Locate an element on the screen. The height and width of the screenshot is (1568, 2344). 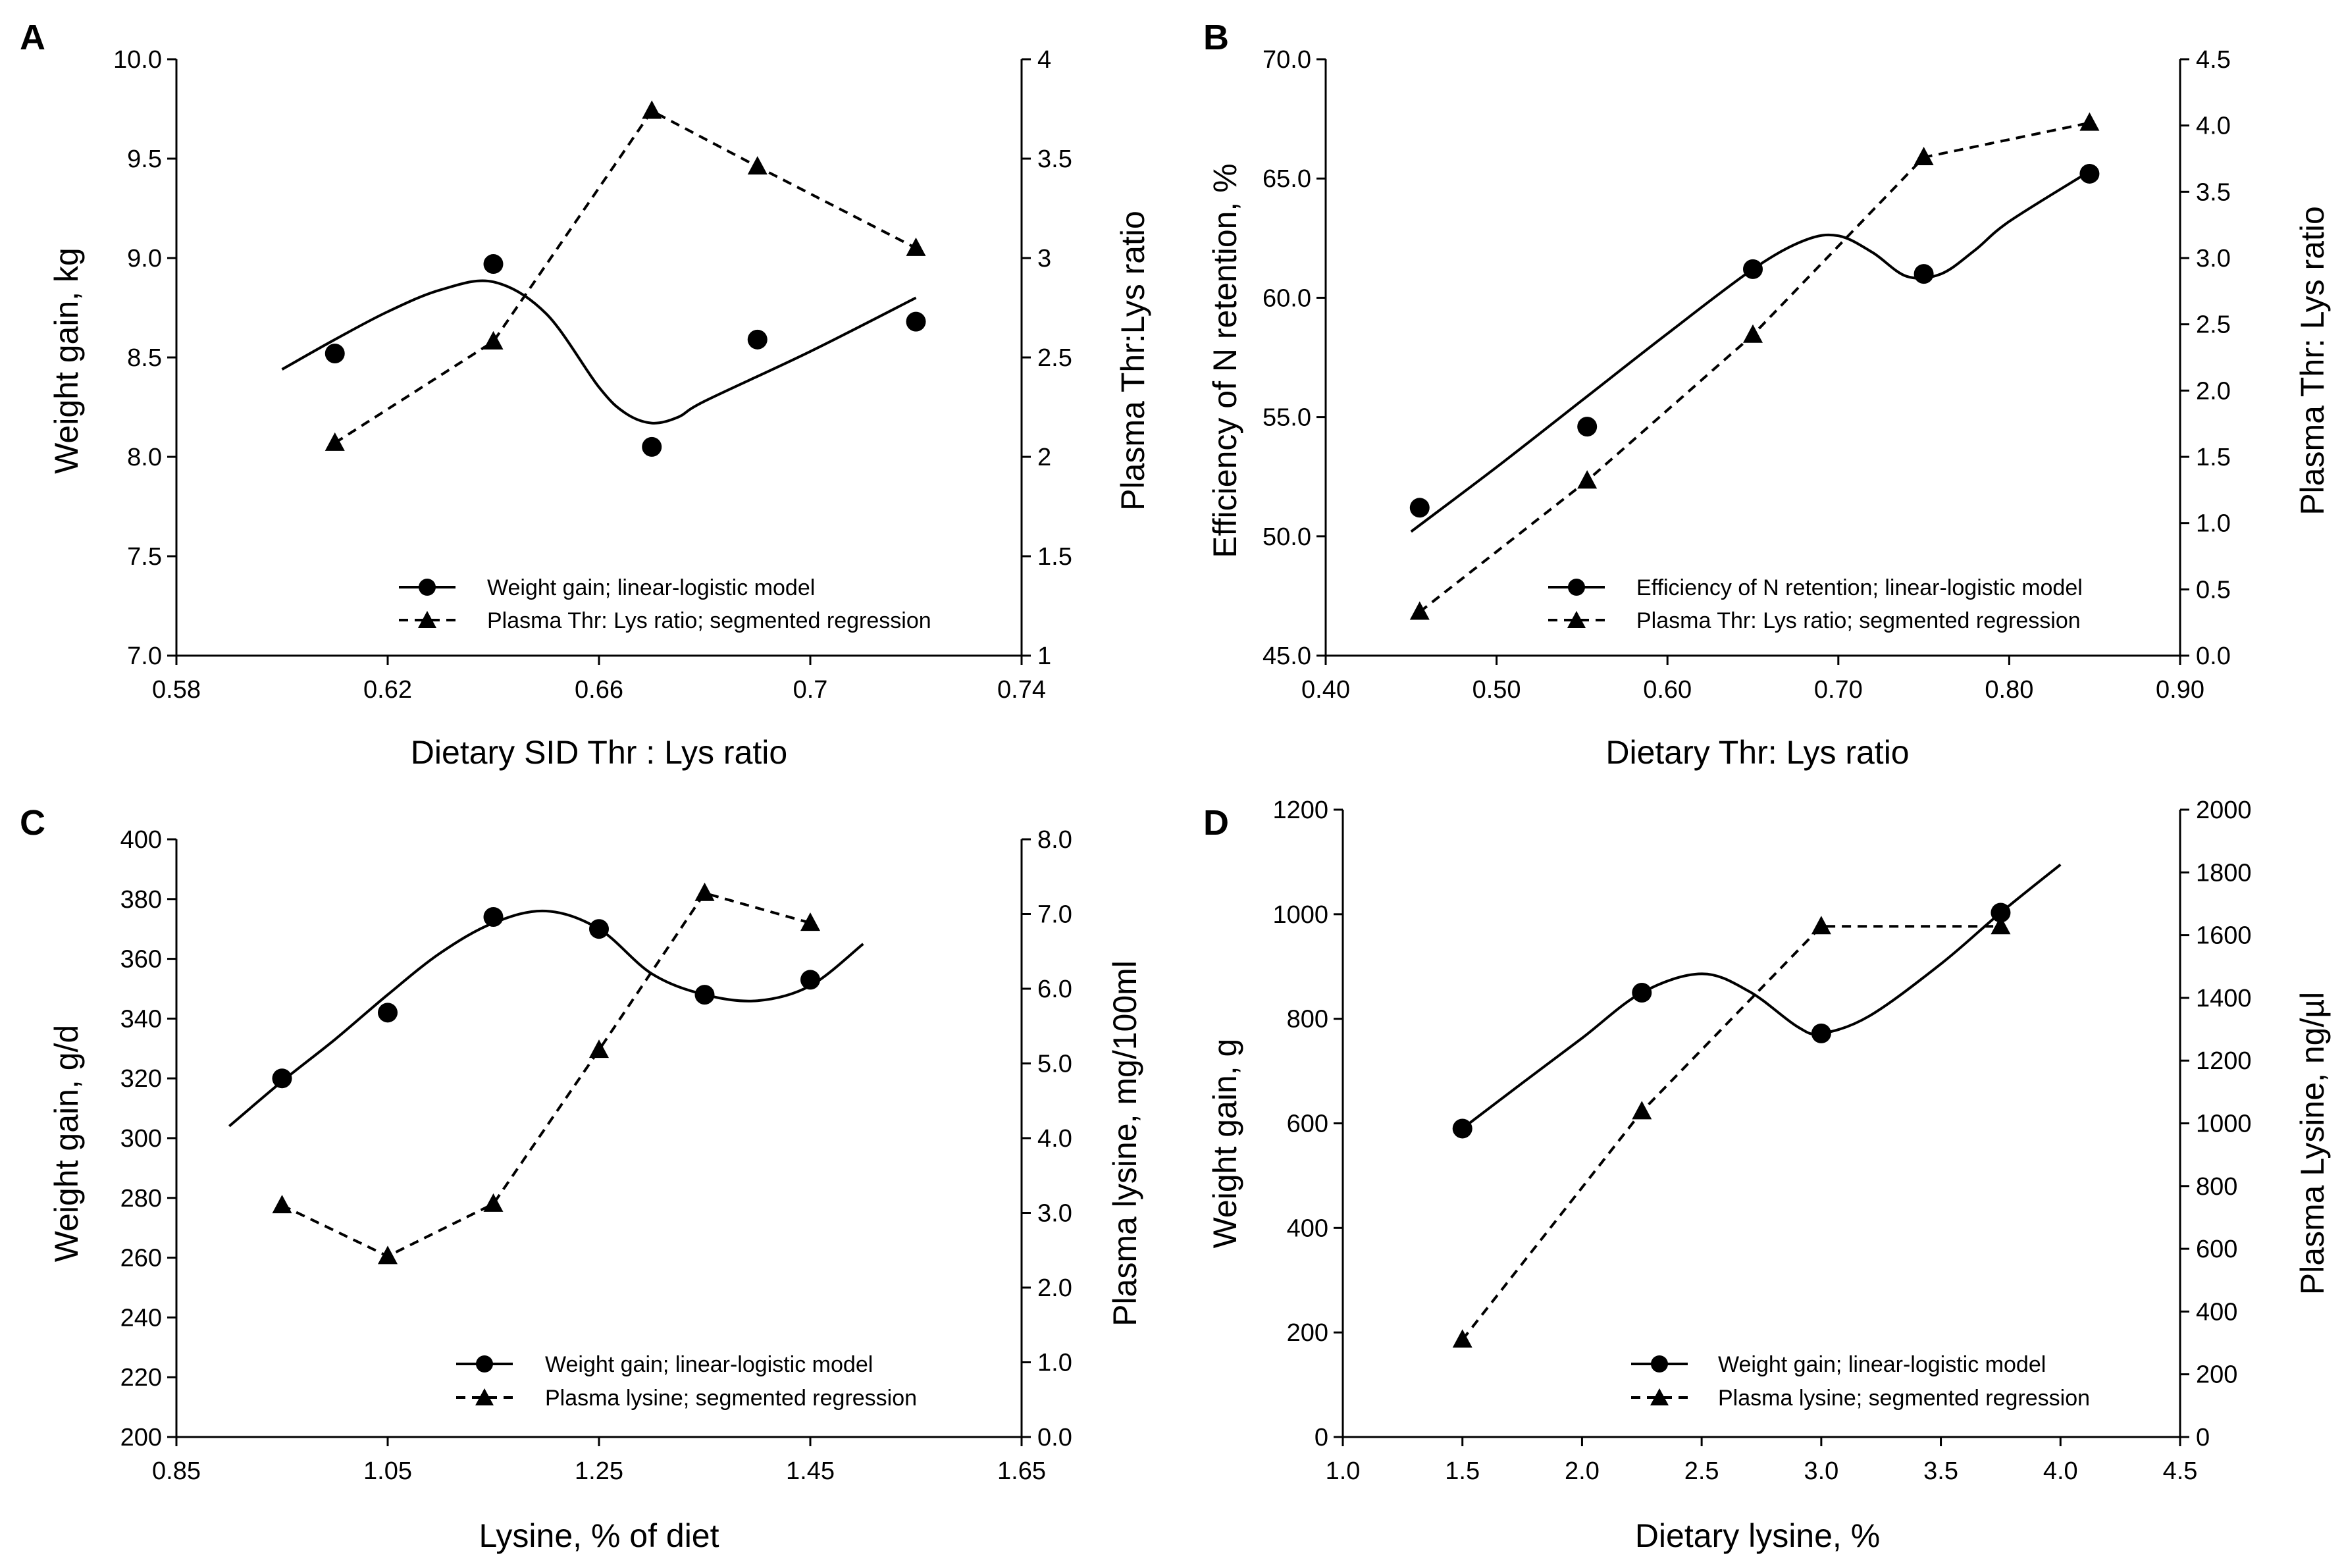
y-right-tick-label: 2000 is located at coordinates (2224, 810).